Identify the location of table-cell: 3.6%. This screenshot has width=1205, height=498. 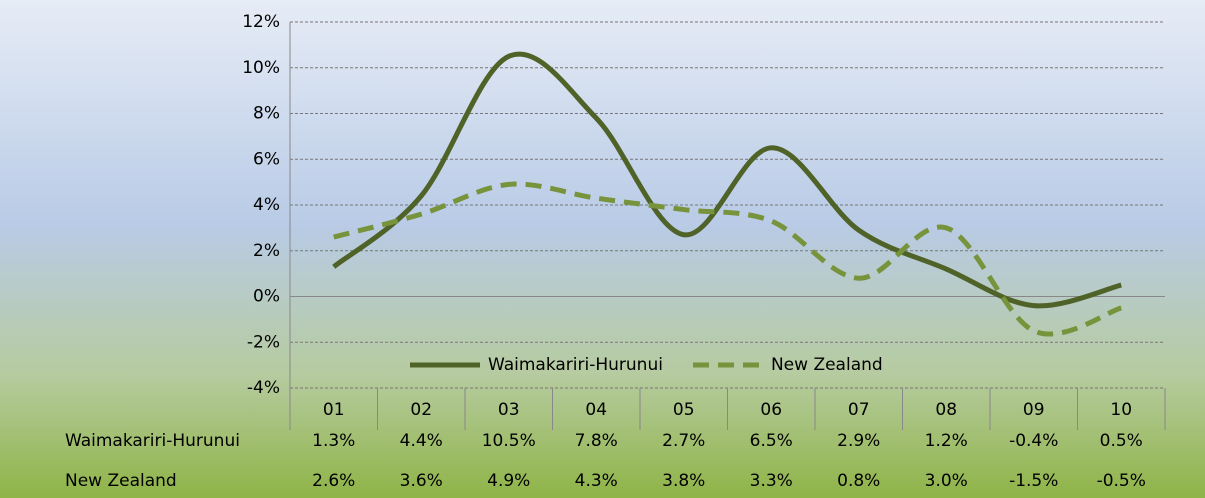
(421, 481).